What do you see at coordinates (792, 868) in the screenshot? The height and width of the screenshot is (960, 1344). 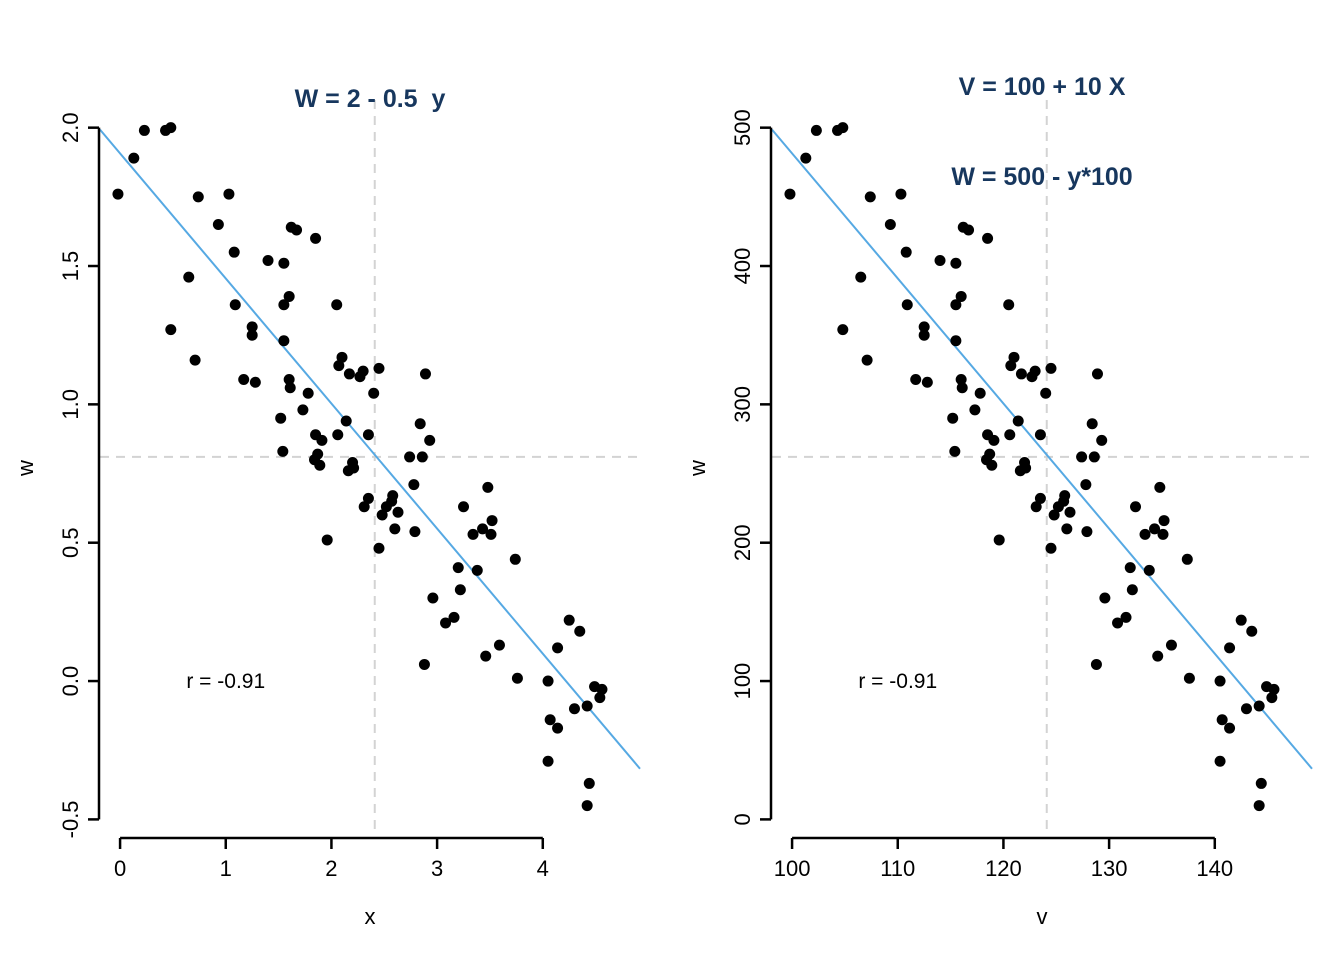 I see `x-tick-label: 100` at bounding box center [792, 868].